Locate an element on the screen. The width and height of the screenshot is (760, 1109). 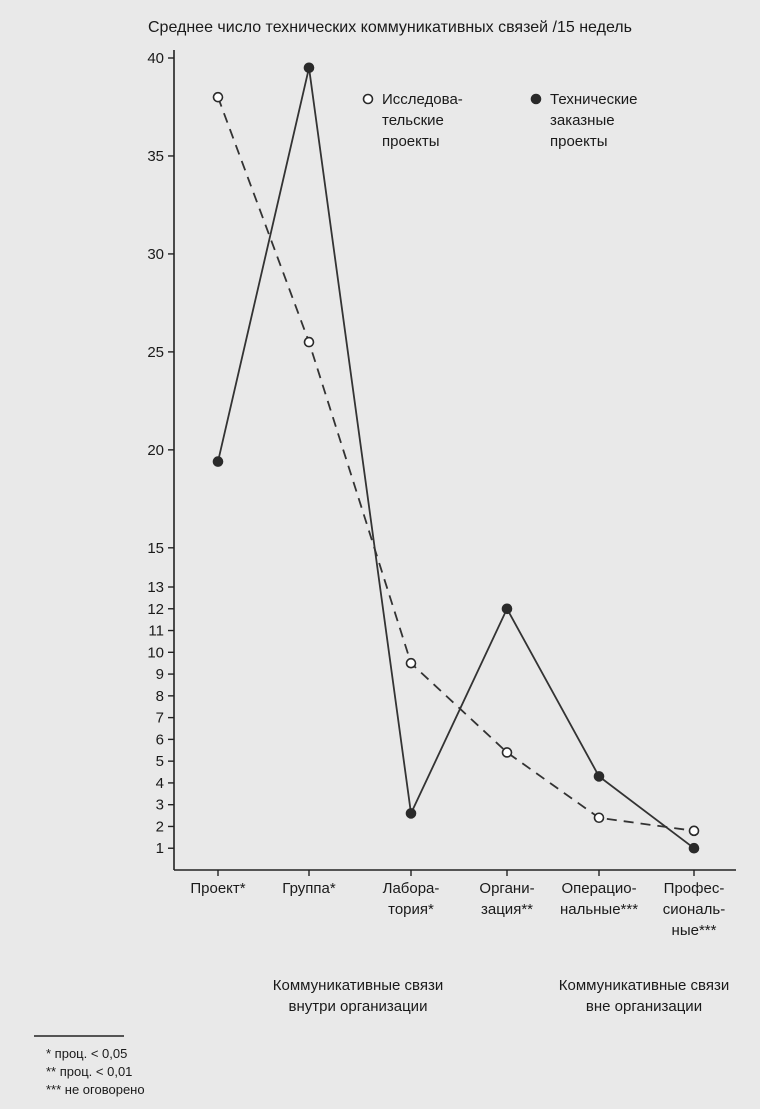
legend-label: Исследова- is located at coordinates (422, 99).